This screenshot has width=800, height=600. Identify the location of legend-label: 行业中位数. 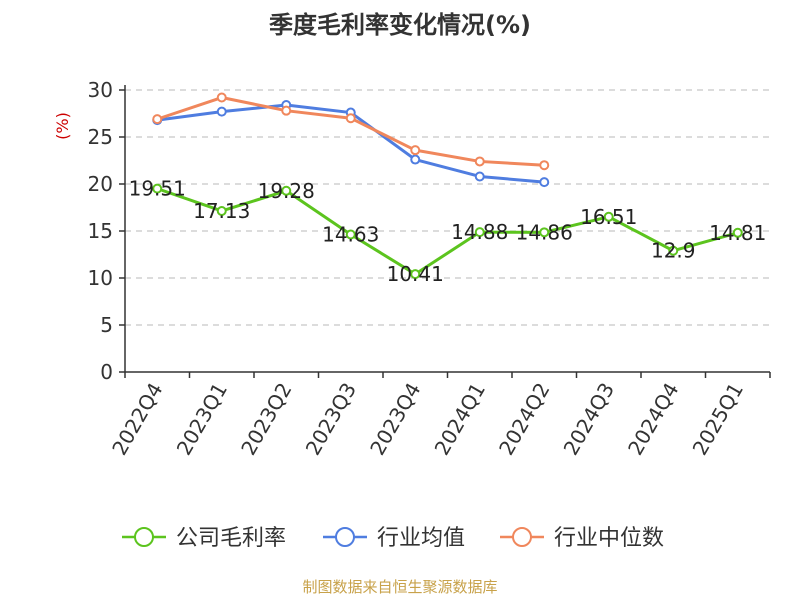
(609, 538).